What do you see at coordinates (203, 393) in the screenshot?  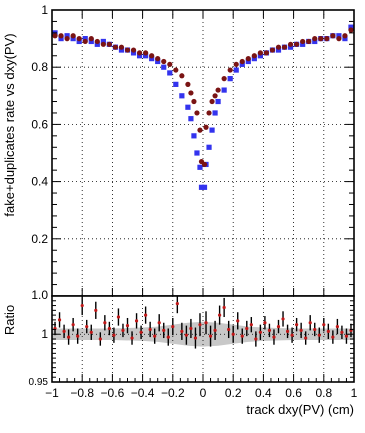 I see `x-tick-label: 0` at bounding box center [203, 393].